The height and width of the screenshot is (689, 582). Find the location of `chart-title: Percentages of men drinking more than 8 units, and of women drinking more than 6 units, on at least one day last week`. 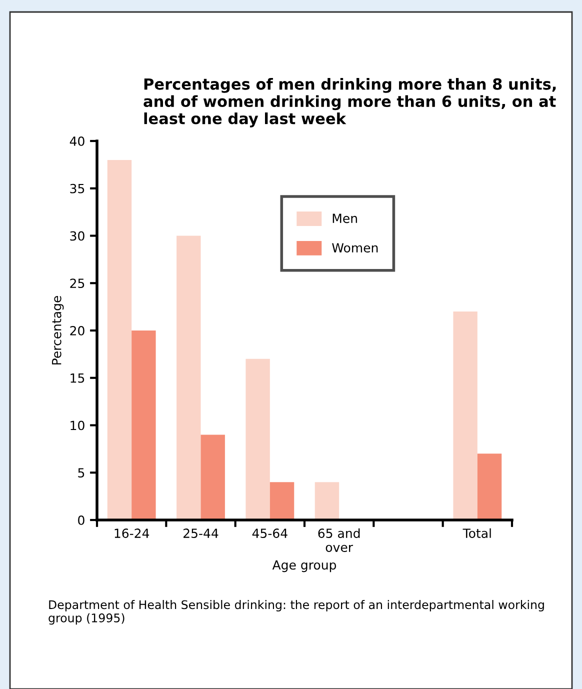

chart-title: Percentages of men drinking more than 8 units, and of women drinking more than 6 units, on at least one day last week is located at coordinates (350, 103).